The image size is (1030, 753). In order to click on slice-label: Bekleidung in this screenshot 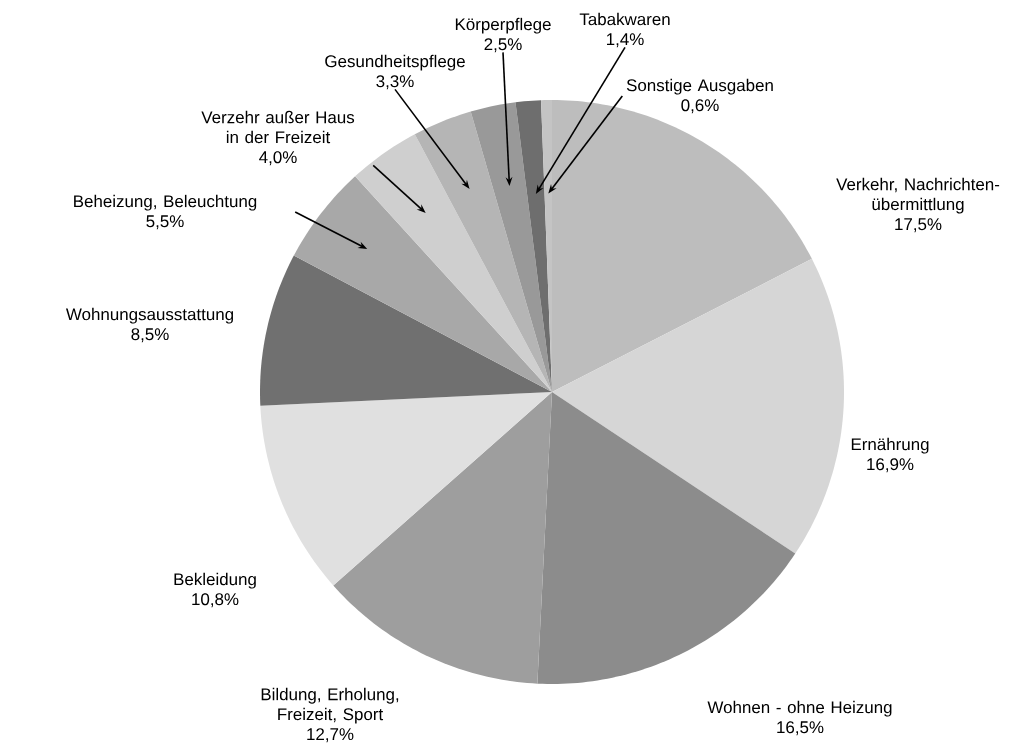, I will do `click(215, 580)`.